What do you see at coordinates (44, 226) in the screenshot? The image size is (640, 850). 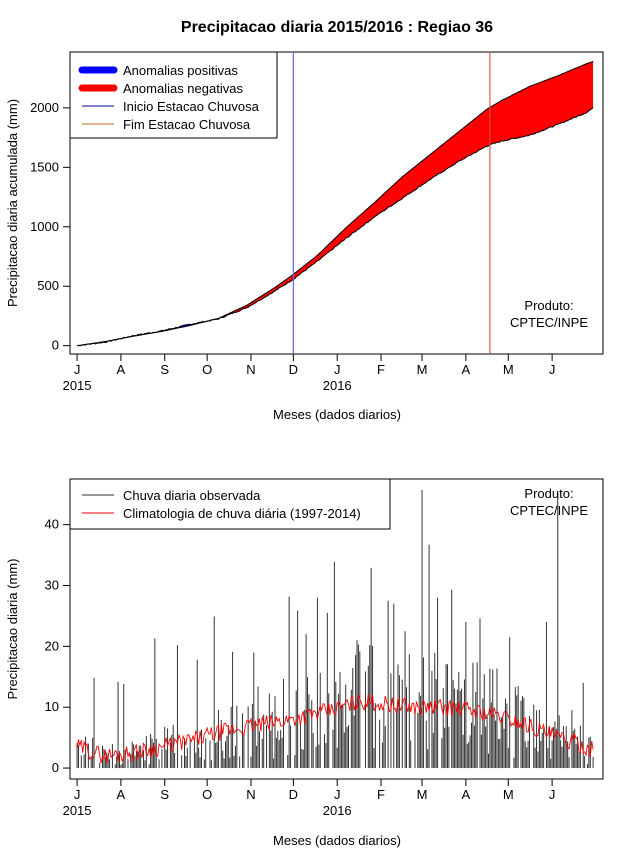 I see `cumulative-y-tick-label: 1000` at bounding box center [44, 226].